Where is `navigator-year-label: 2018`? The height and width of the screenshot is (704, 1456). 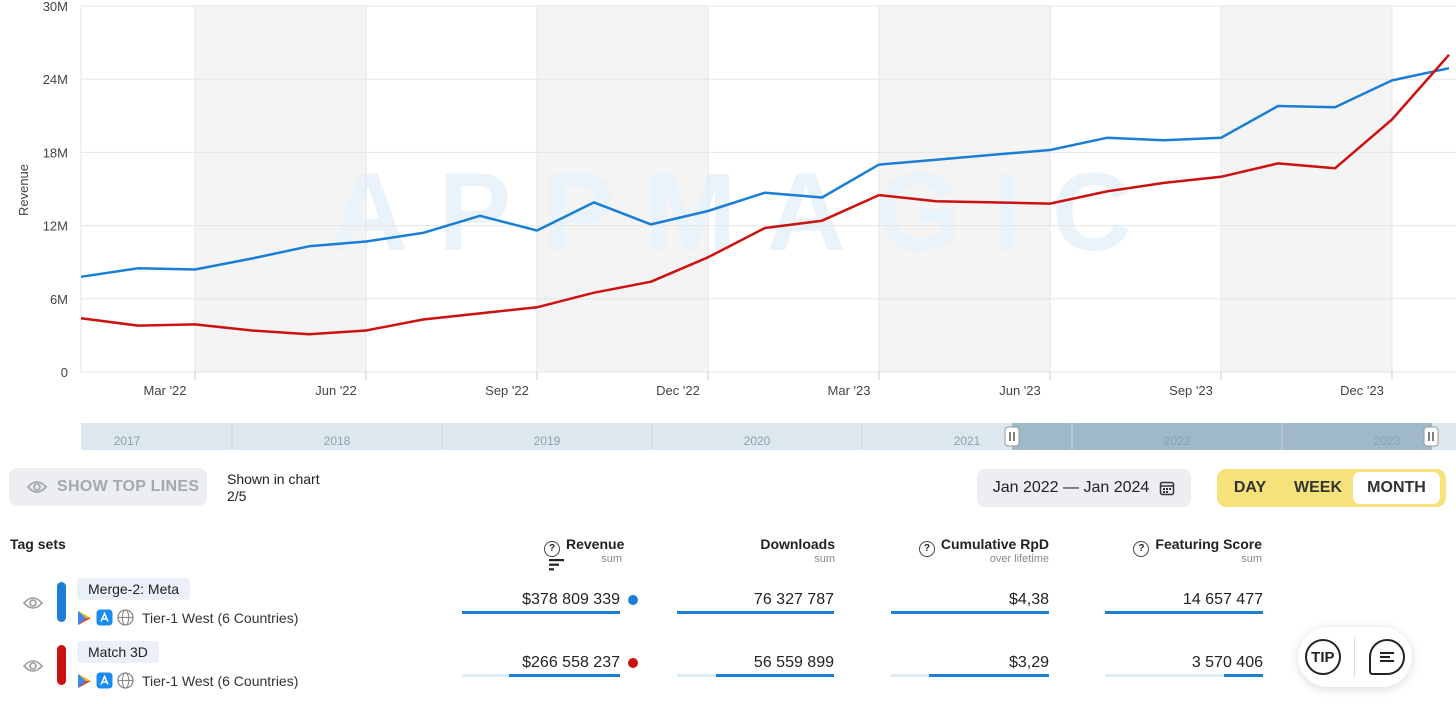
navigator-year-label: 2018 is located at coordinates (337, 441).